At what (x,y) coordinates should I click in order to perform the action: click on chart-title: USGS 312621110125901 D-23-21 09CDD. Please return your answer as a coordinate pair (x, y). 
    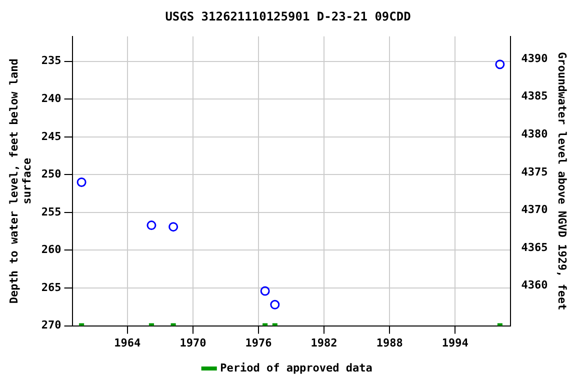
    Looking at the image, I should click on (288, 16).